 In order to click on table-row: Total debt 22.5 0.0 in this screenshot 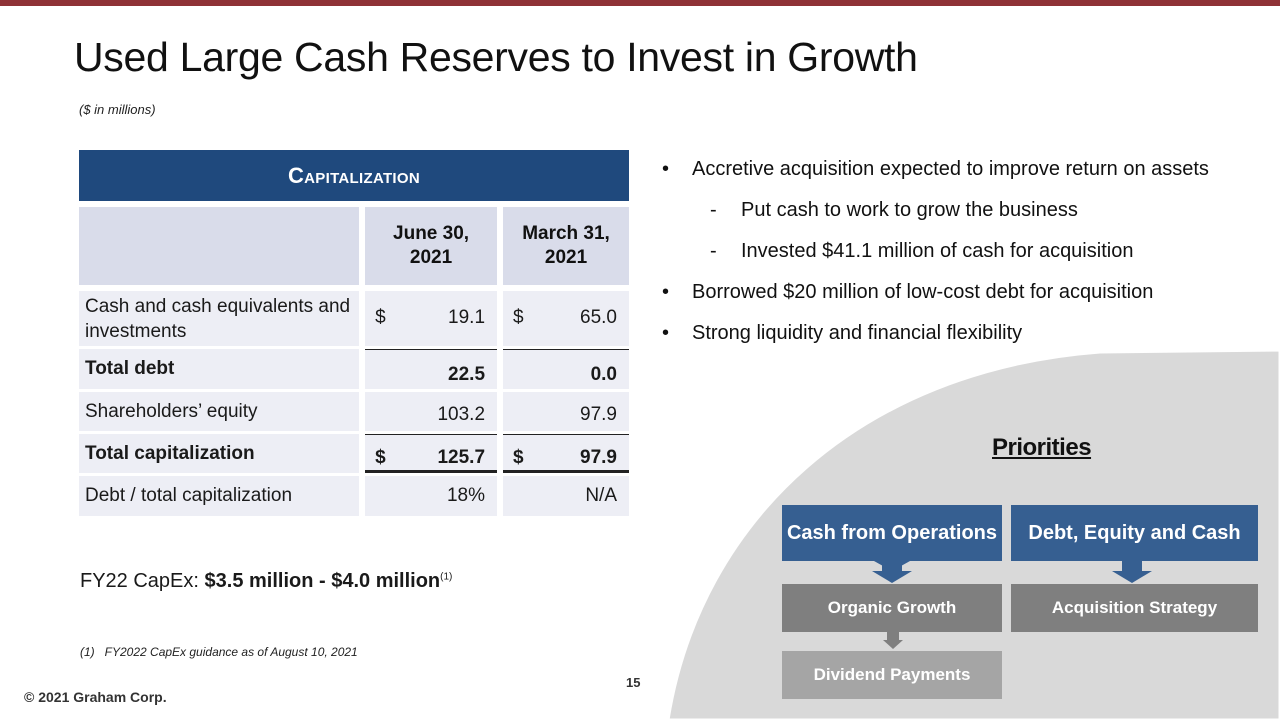, I will do `click(354, 369)`.